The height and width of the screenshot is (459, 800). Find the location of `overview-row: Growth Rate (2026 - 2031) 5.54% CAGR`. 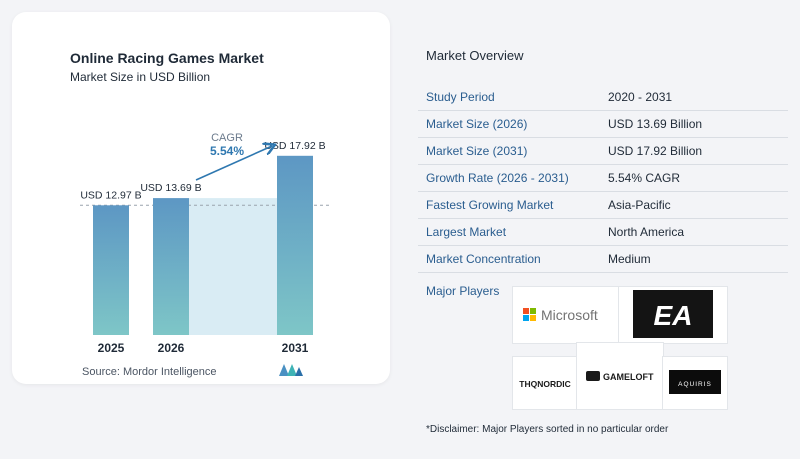

overview-row: Growth Rate (2026 - 2031) 5.54% CAGR is located at coordinates (603, 178).